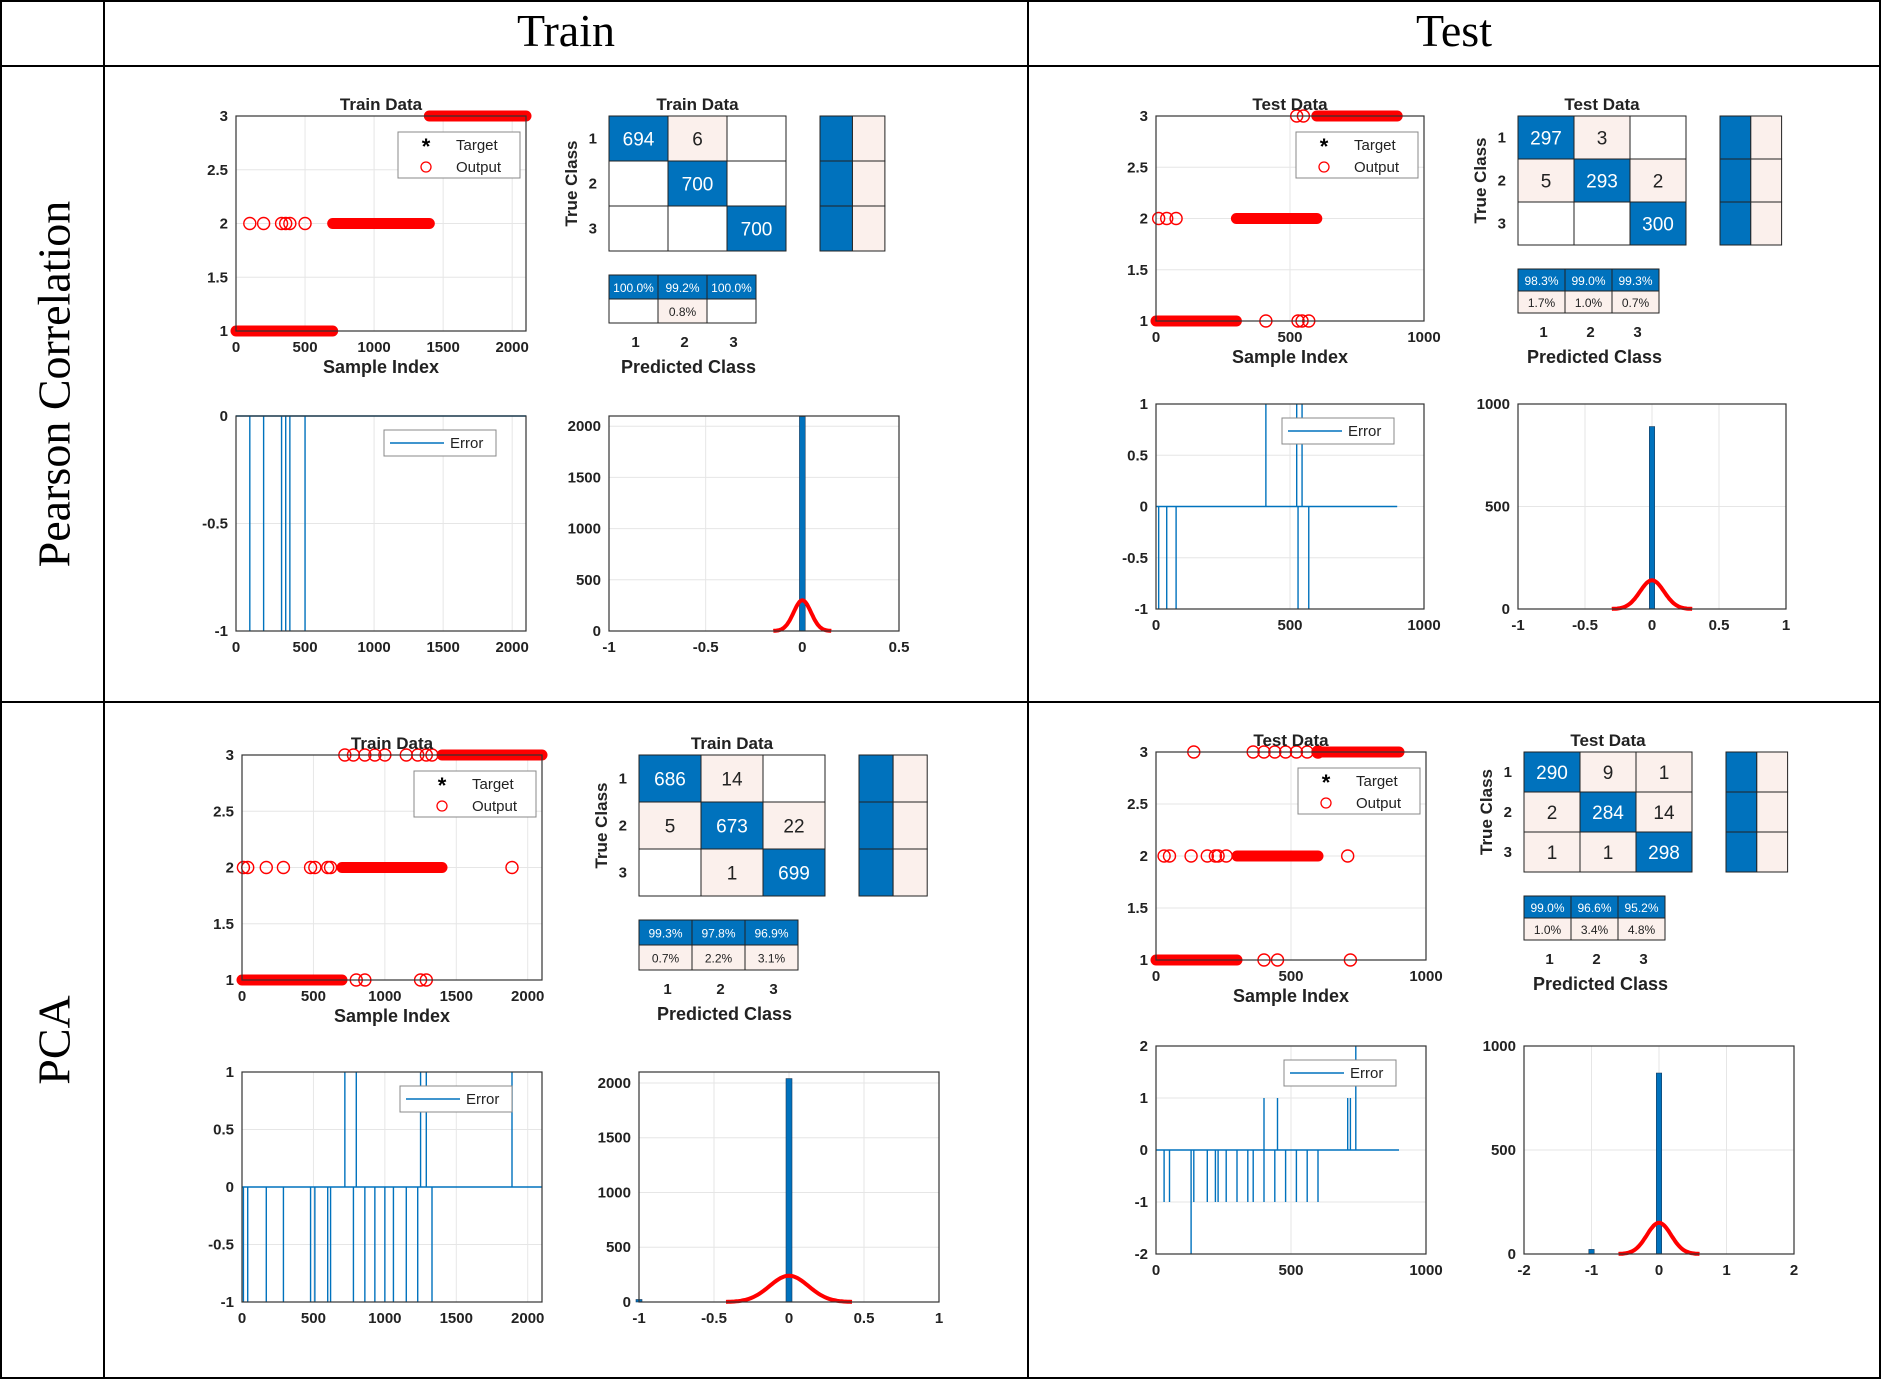  Describe the element at coordinates (1772, 772) in the screenshot. I see `pca-test-confusion-summary-fn` at that location.